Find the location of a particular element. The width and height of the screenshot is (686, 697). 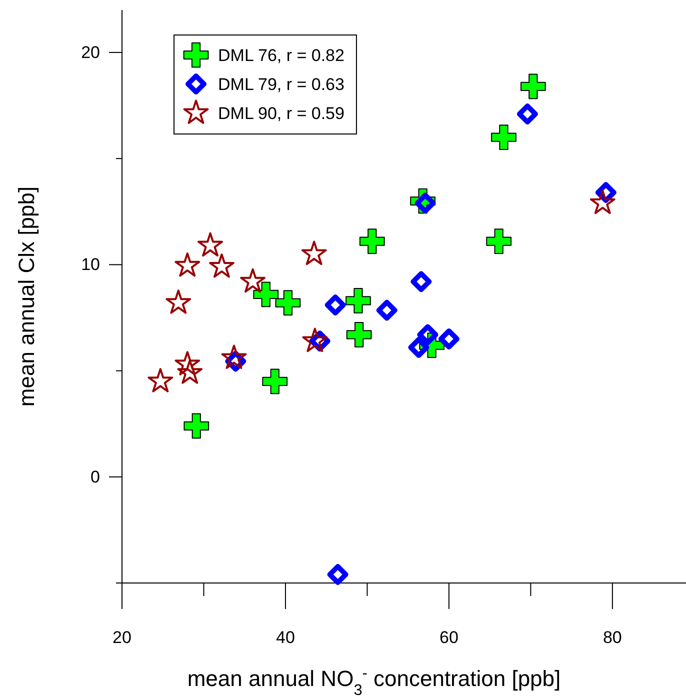

y-tick-label: 10 is located at coordinates (90, 264).